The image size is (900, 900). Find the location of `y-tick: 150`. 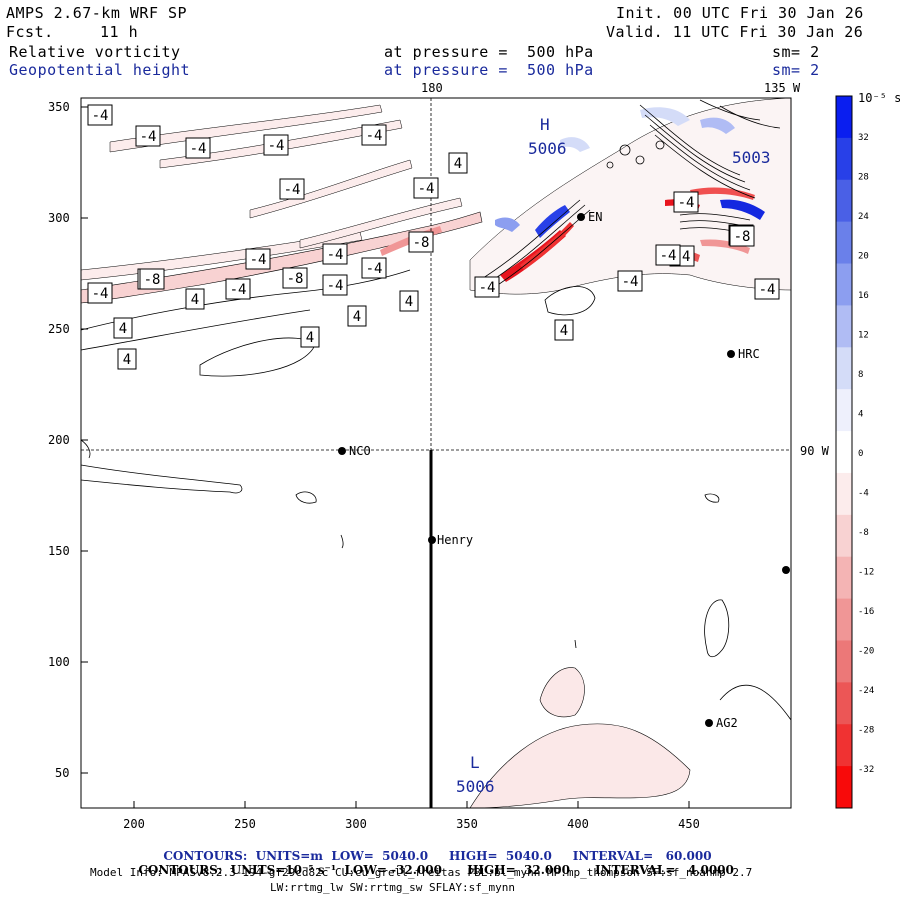

y-tick: 150 is located at coordinates (59, 551).